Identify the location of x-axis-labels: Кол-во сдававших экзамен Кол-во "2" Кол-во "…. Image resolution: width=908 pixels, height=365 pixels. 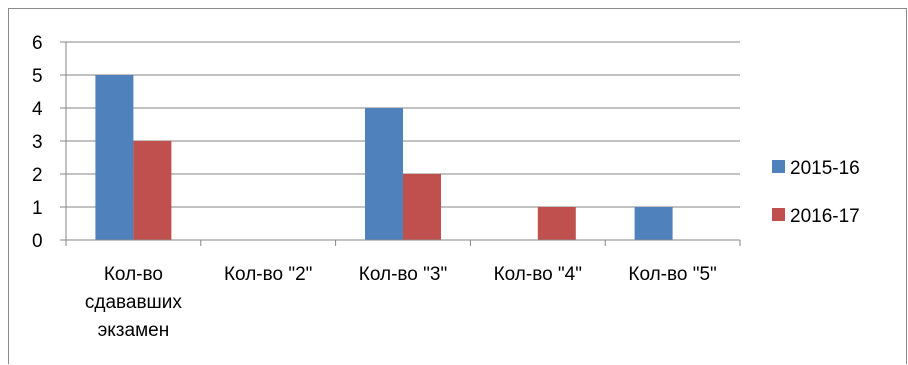
(401, 302).